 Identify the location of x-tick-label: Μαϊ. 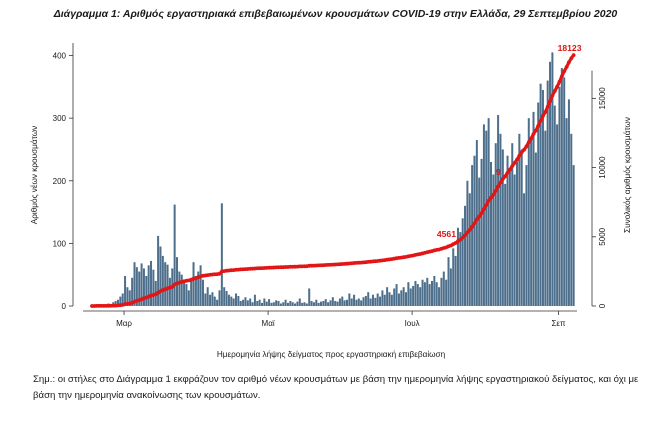
(268, 323).